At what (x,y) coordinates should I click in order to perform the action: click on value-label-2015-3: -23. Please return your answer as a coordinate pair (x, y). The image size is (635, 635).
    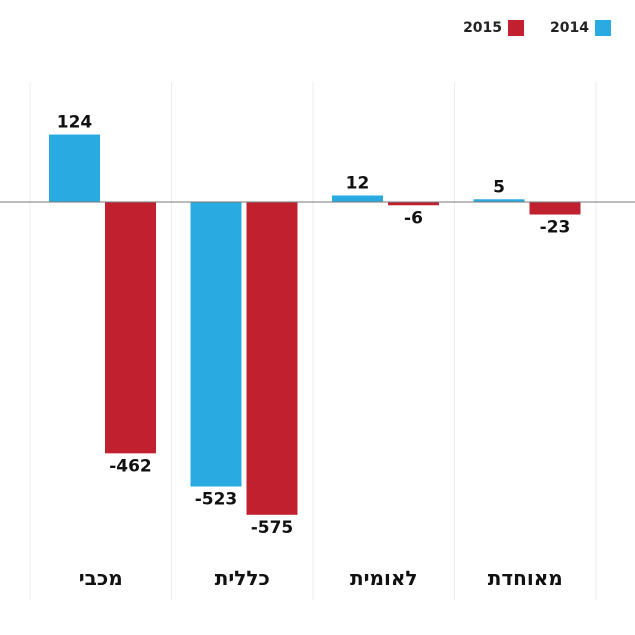
    Looking at the image, I should click on (555, 228).